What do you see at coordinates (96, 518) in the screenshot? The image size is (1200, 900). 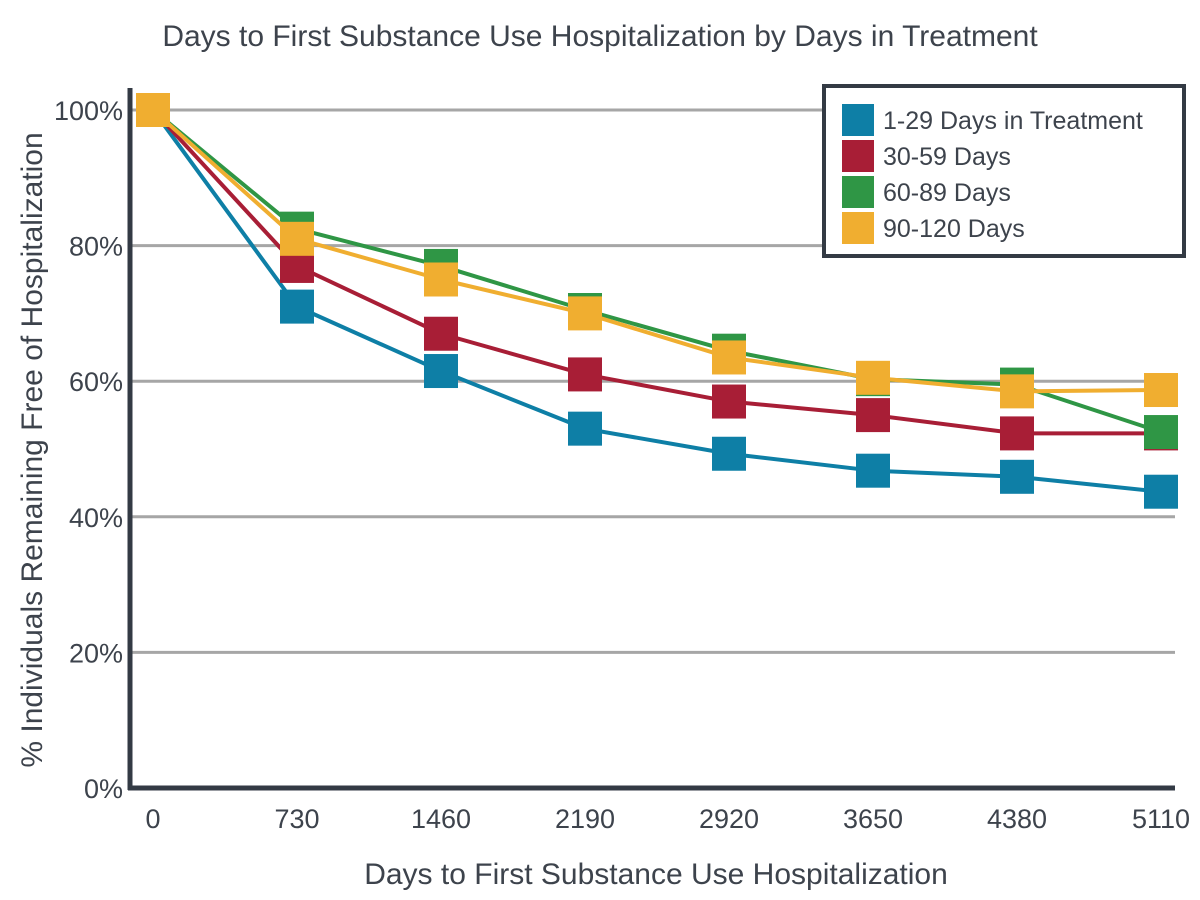 I see `y-tick-label: 40%` at bounding box center [96, 518].